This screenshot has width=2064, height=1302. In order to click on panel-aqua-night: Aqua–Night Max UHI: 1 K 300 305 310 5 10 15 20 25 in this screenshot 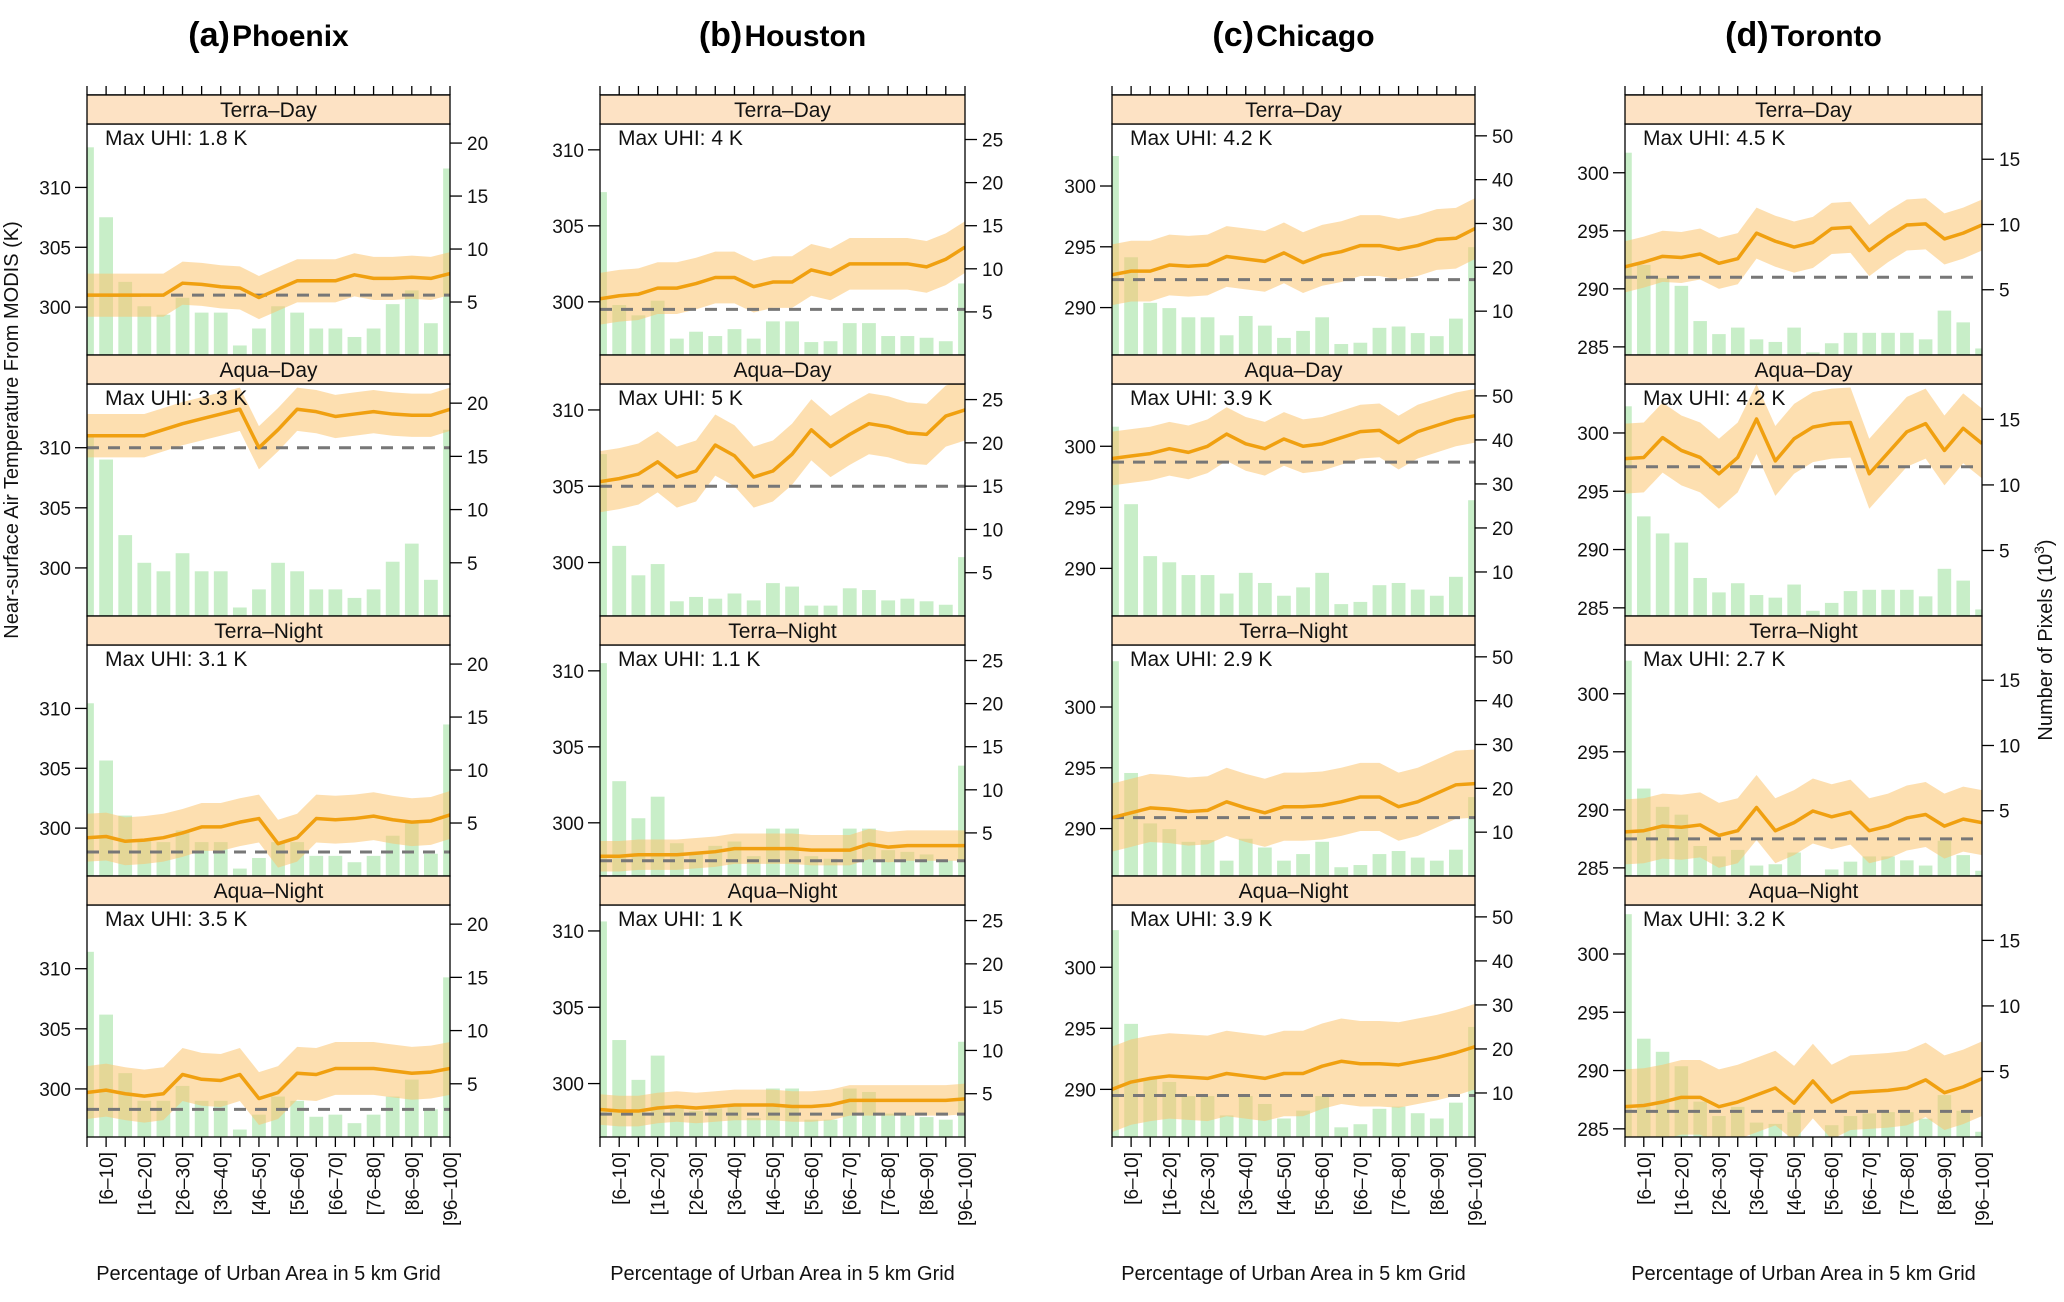, I will do `click(777, 1006)`.